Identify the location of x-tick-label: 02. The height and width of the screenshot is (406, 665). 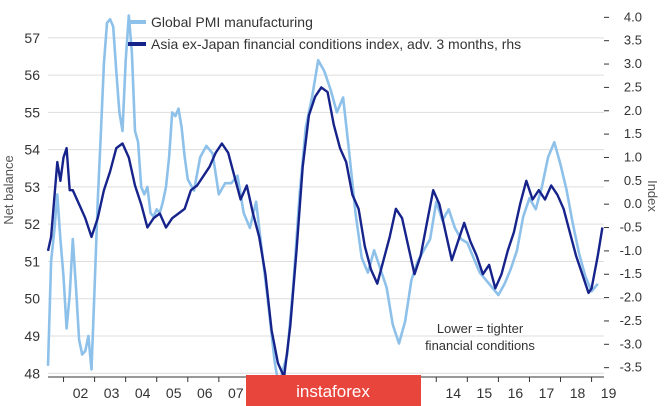
(81, 393).